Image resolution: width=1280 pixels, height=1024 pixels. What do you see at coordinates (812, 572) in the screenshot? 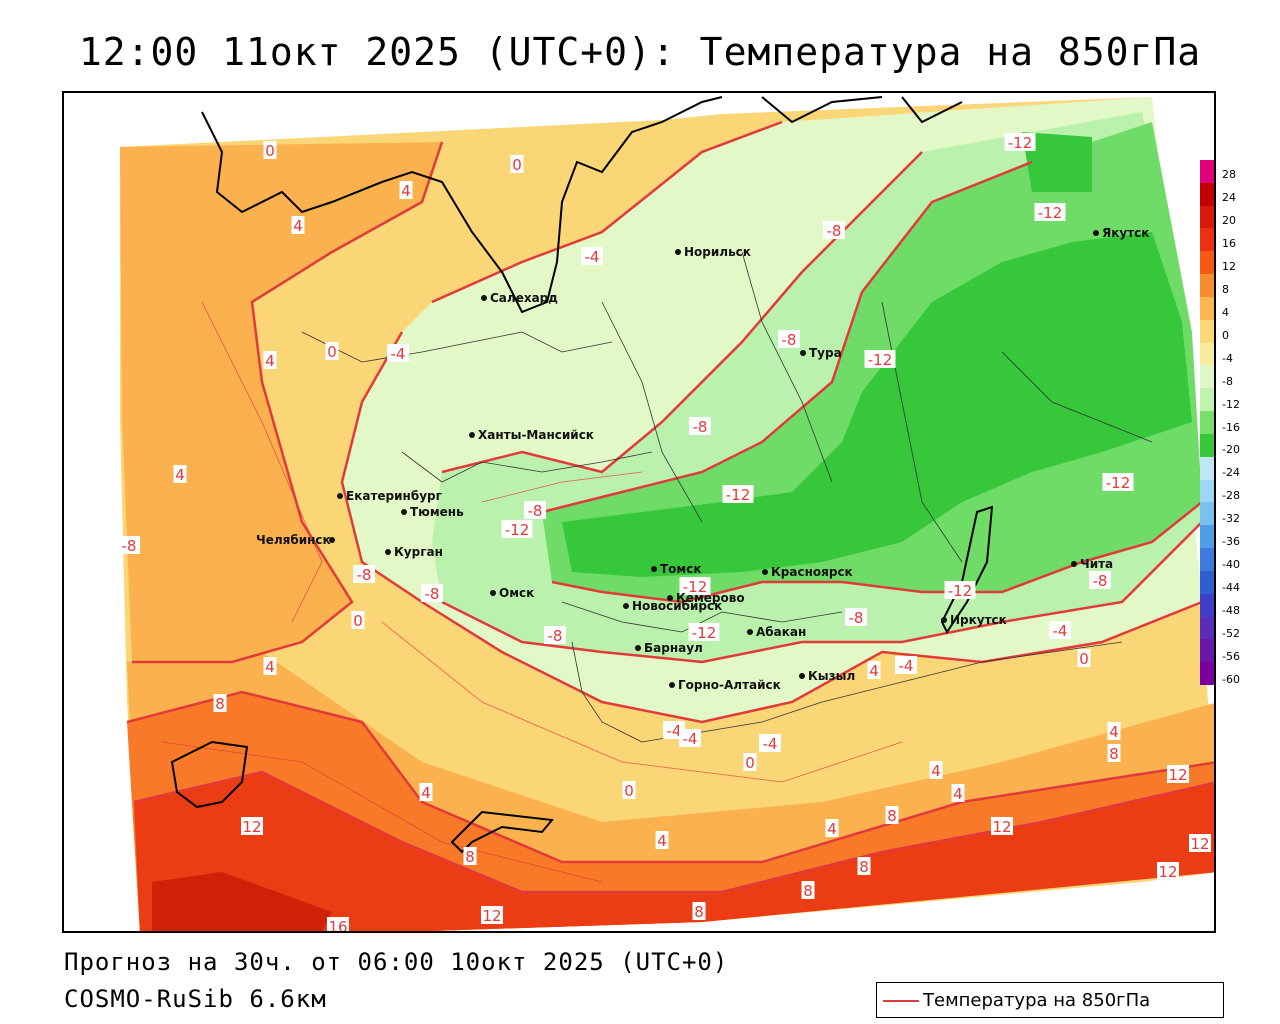
I see `city-label: Красноярск` at bounding box center [812, 572].